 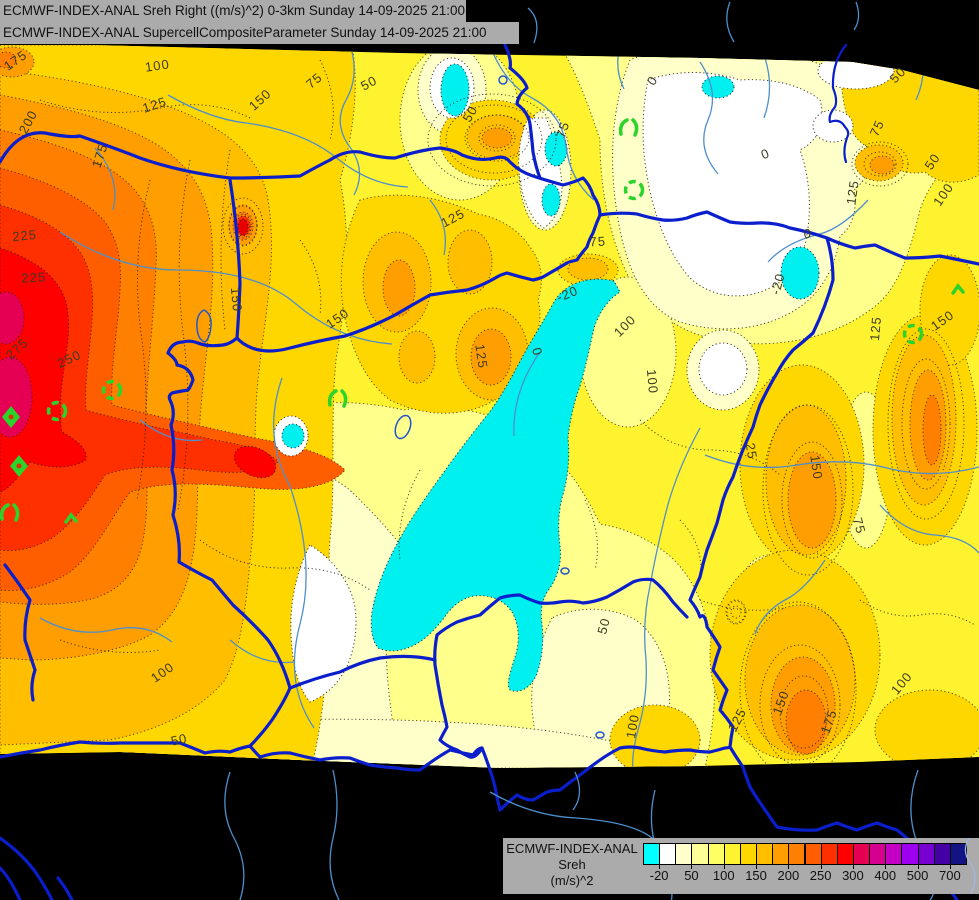 I want to click on legend-tick-label: 100, so click(x=723, y=875).